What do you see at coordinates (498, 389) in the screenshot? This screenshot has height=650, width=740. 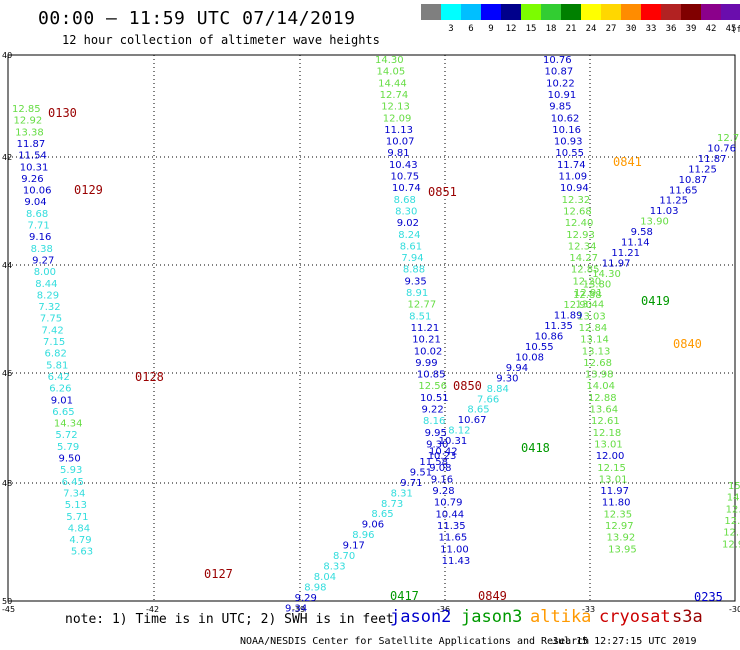 I see `wave-height-value: 8.84` at bounding box center [498, 389].